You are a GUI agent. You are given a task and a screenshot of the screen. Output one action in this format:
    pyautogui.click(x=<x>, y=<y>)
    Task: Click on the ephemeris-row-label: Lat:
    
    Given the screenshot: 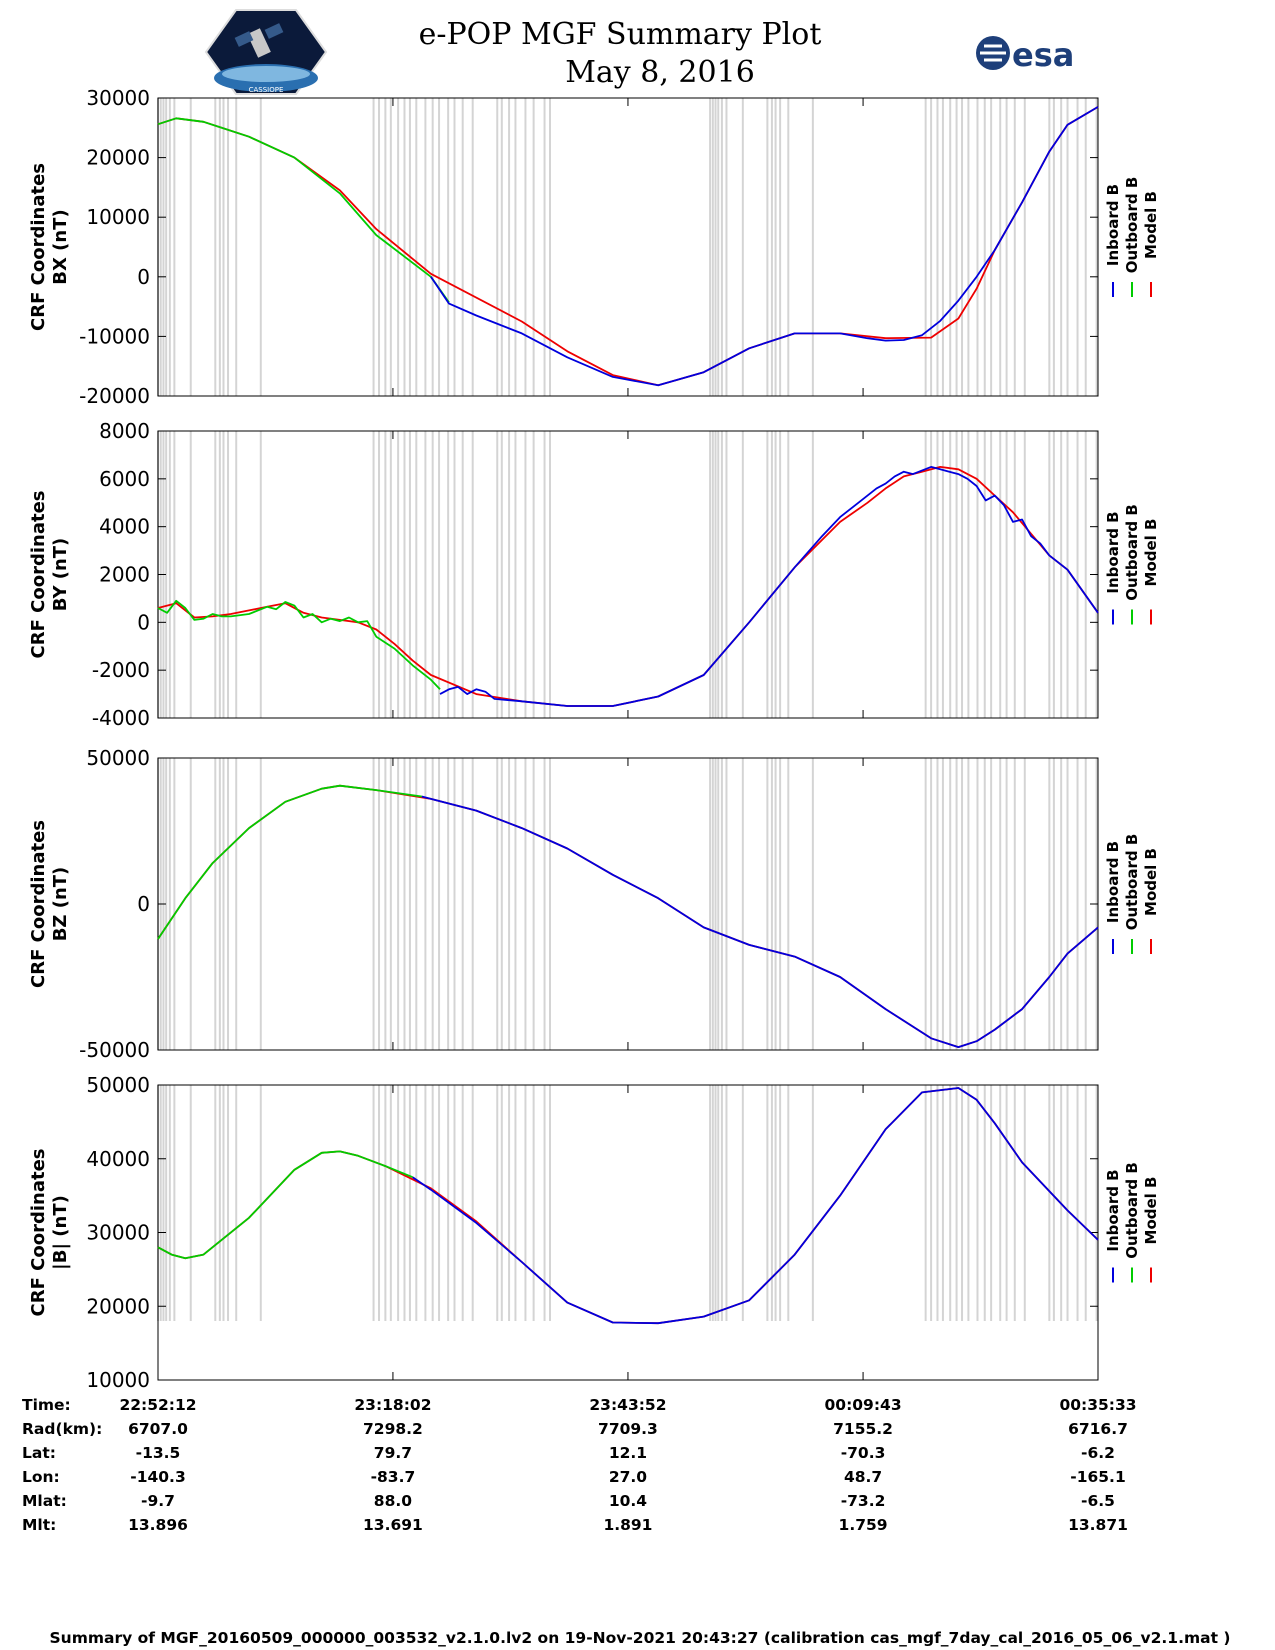 What is the action you would take?
    pyautogui.click(x=39, y=1453)
    